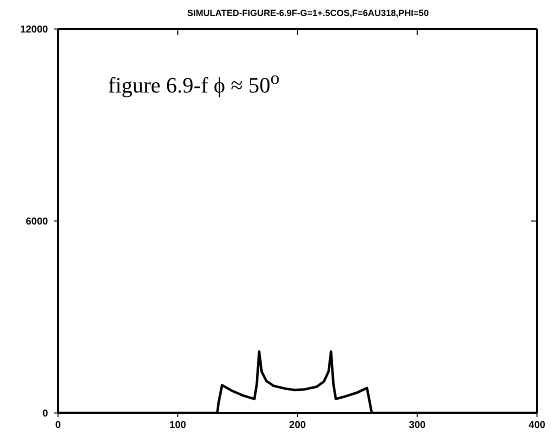  I want to click on x-tick-label: 0, so click(58, 426).